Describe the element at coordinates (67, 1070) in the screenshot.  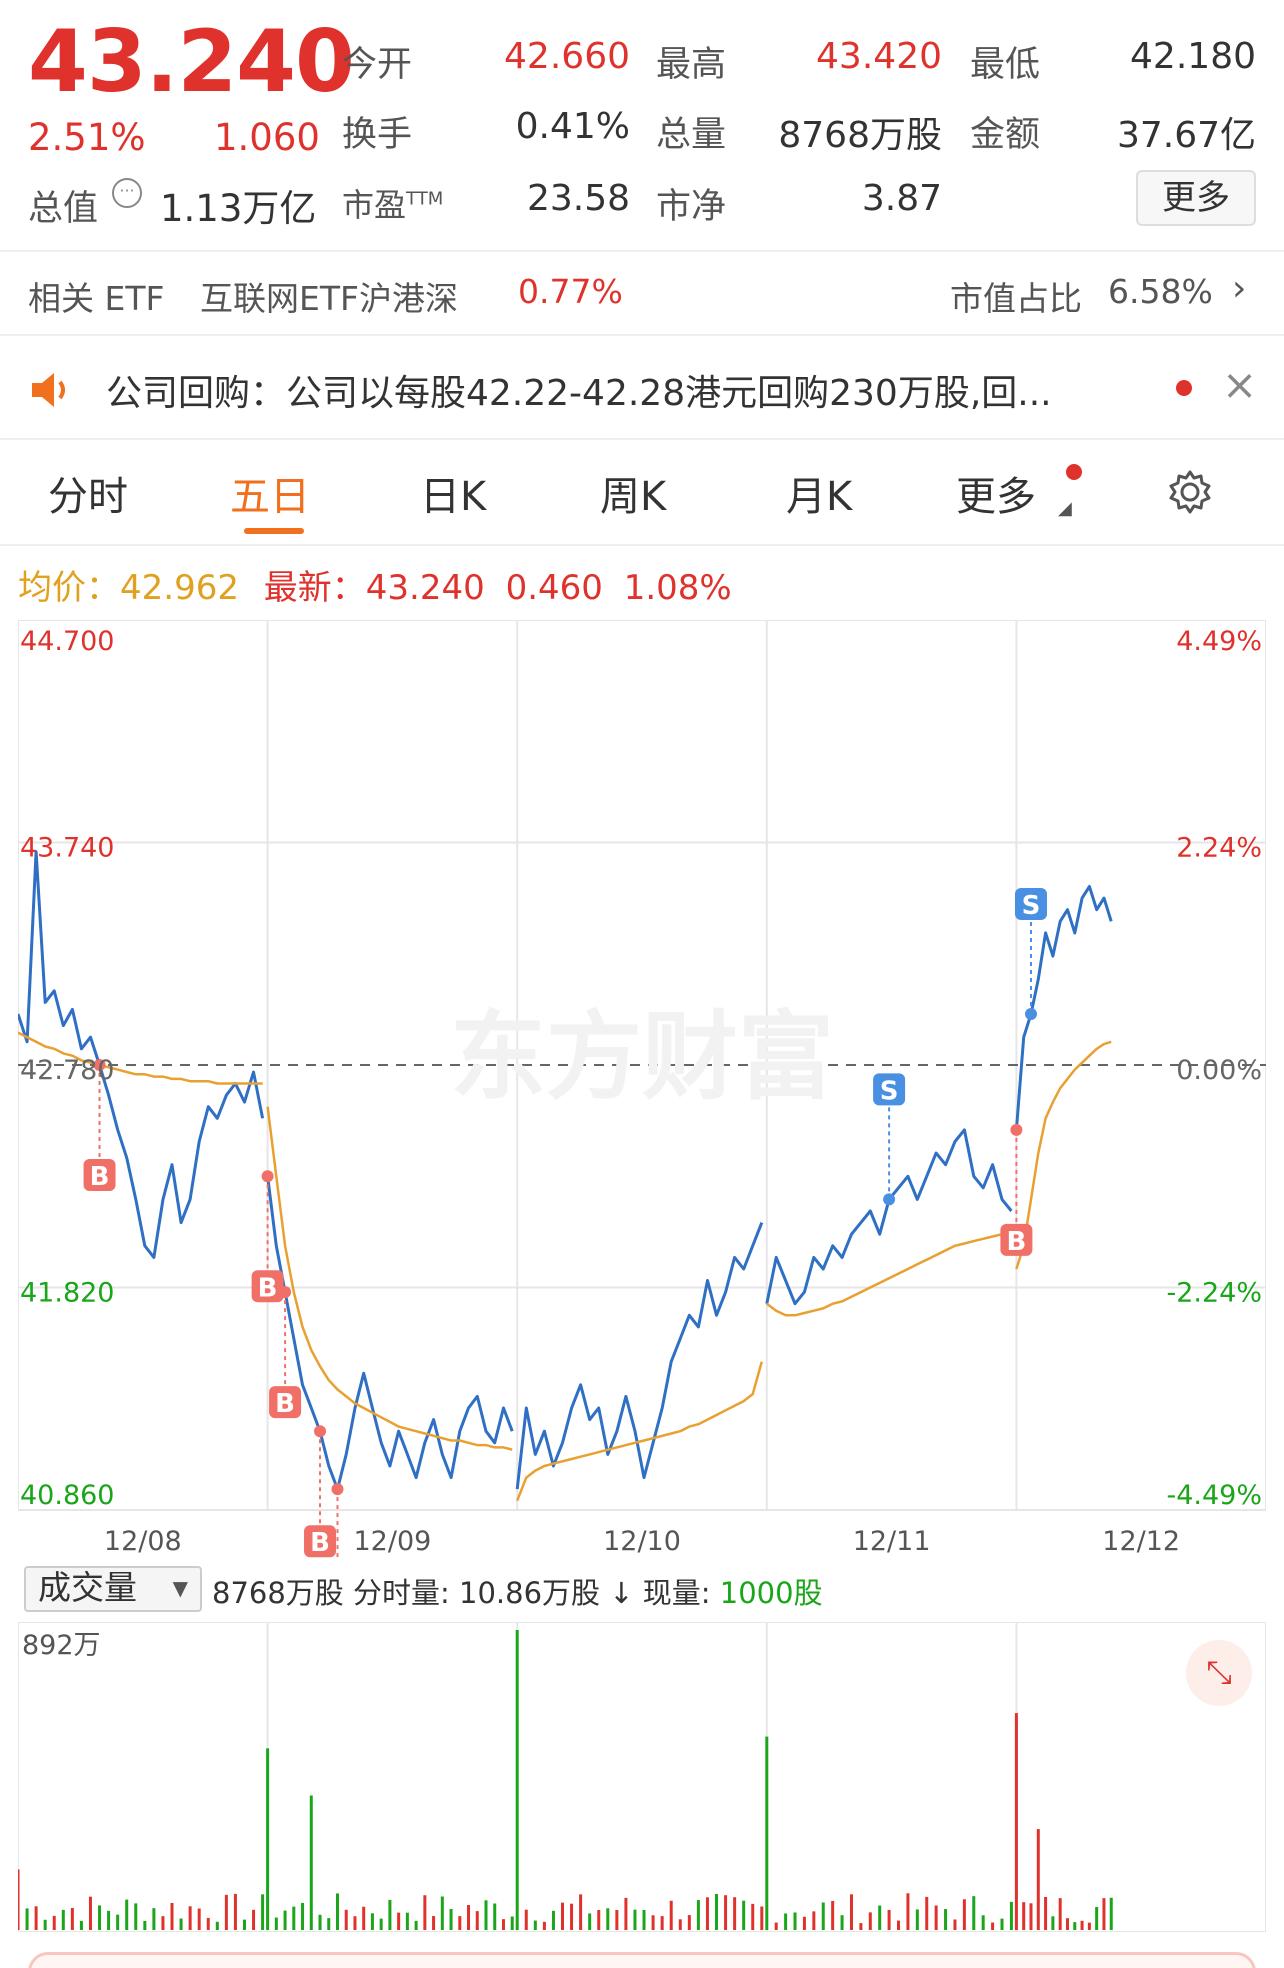
I see `y-left-tick-label: 42.780` at that location.